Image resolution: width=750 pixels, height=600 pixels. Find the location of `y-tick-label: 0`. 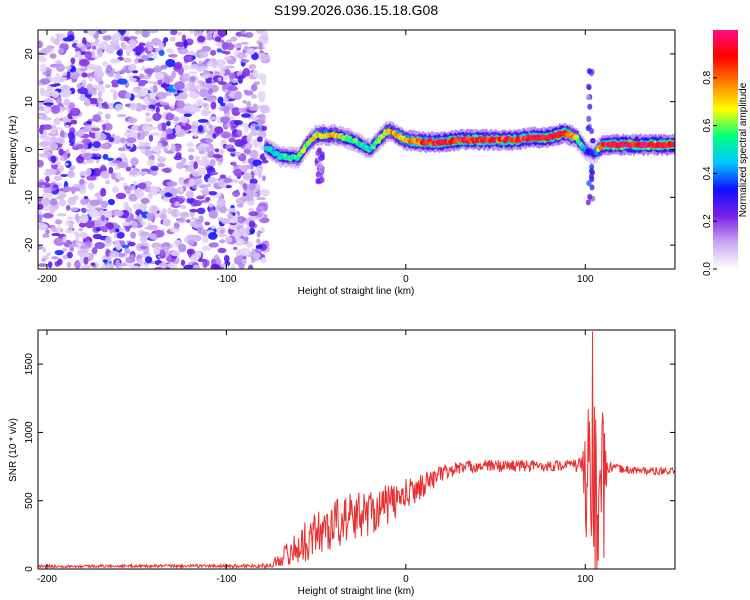

y-tick-label: 0 is located at coordinates (29, 149).